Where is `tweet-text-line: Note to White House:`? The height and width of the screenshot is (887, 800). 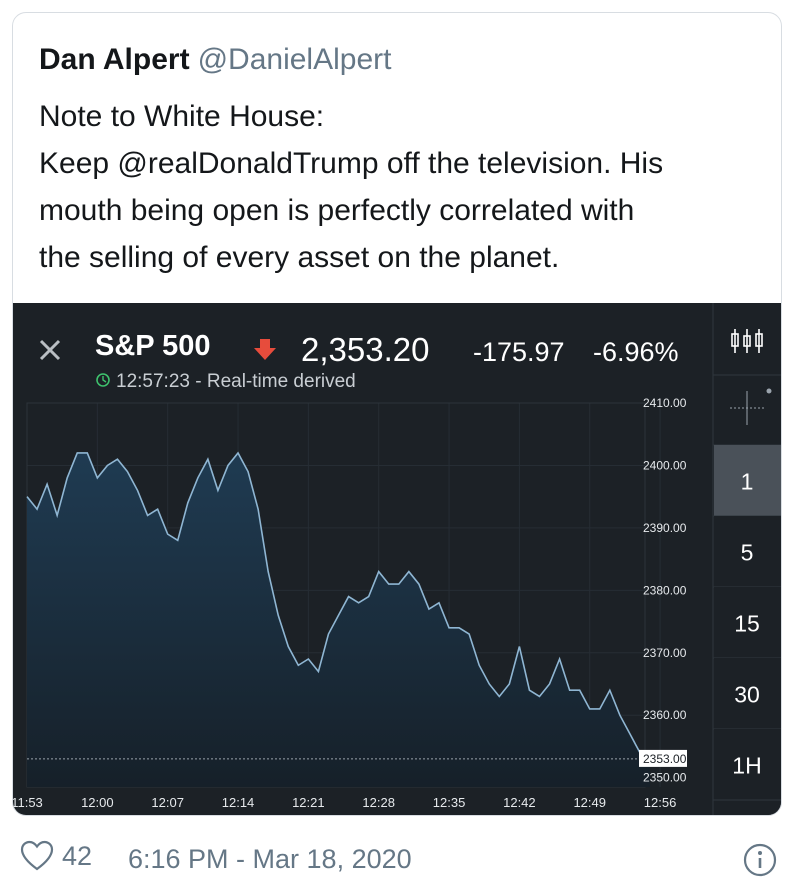 tweet-text-line: Note to White House: is located at coordinates (182, 116).